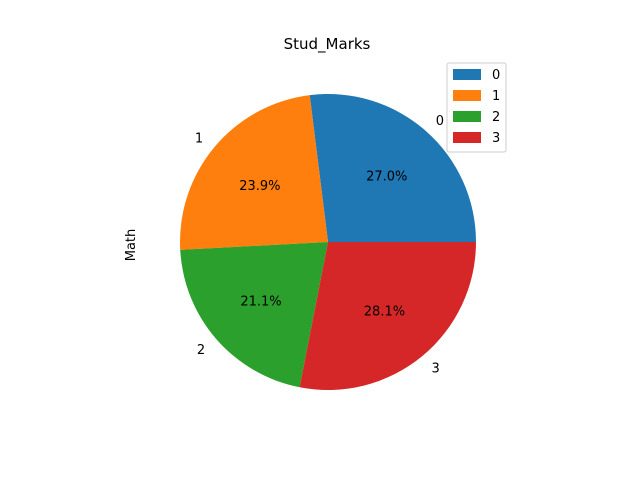 The height and width of the screenshot is (480, 640). I want to click on y-axis-label: Math, so click(131, 245).